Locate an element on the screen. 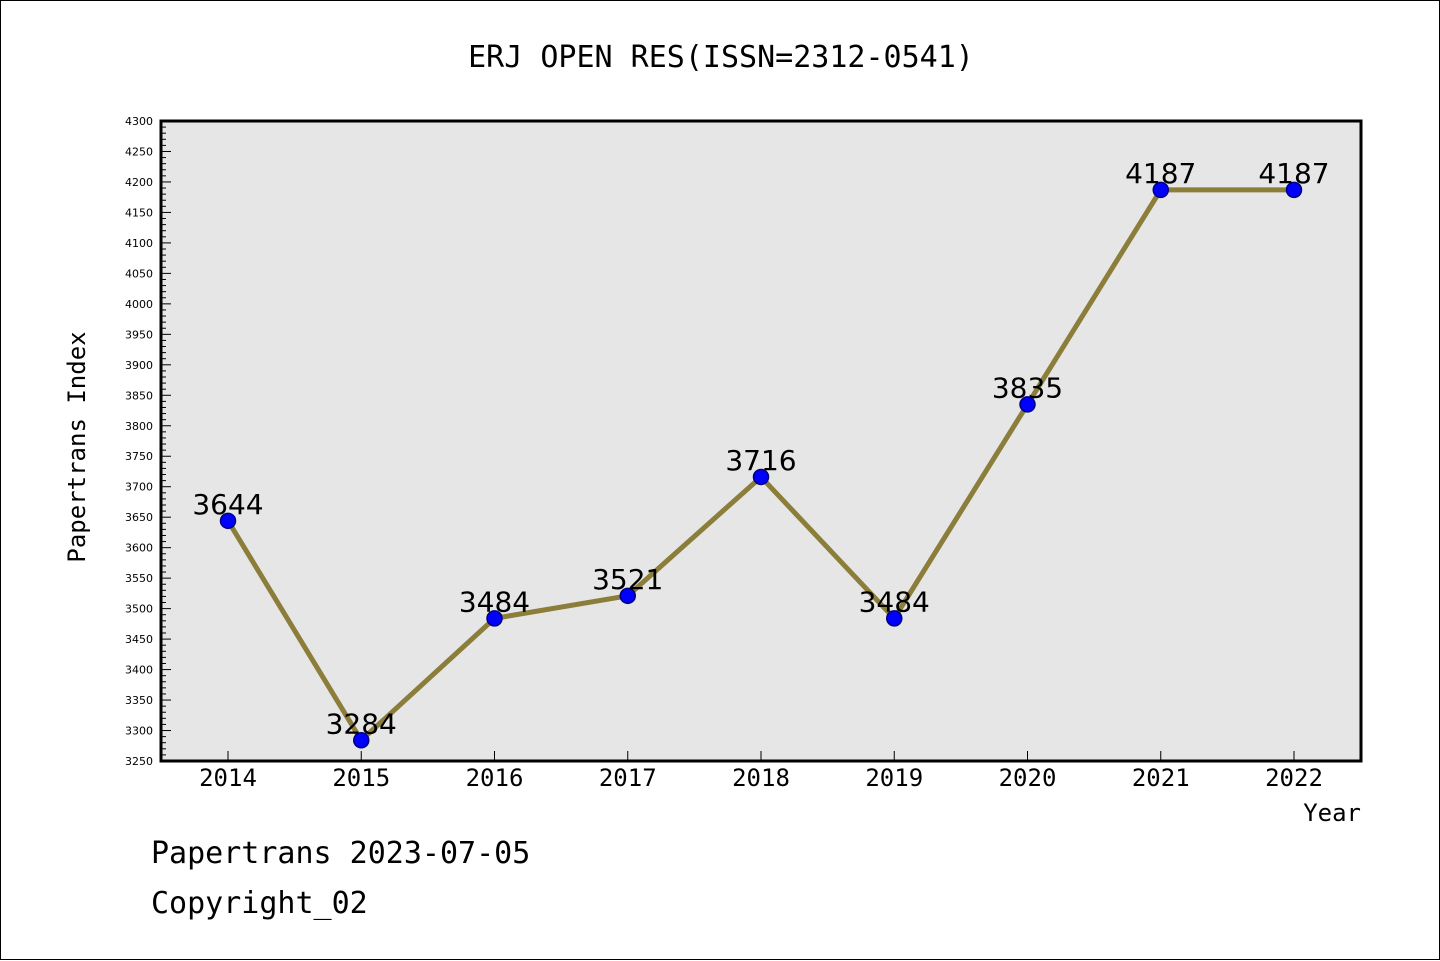 Image resolution: width=1440 pixels, height=961 pixels. footer-copyright-text: Copyright_02 is located at coordinates (259, 903).